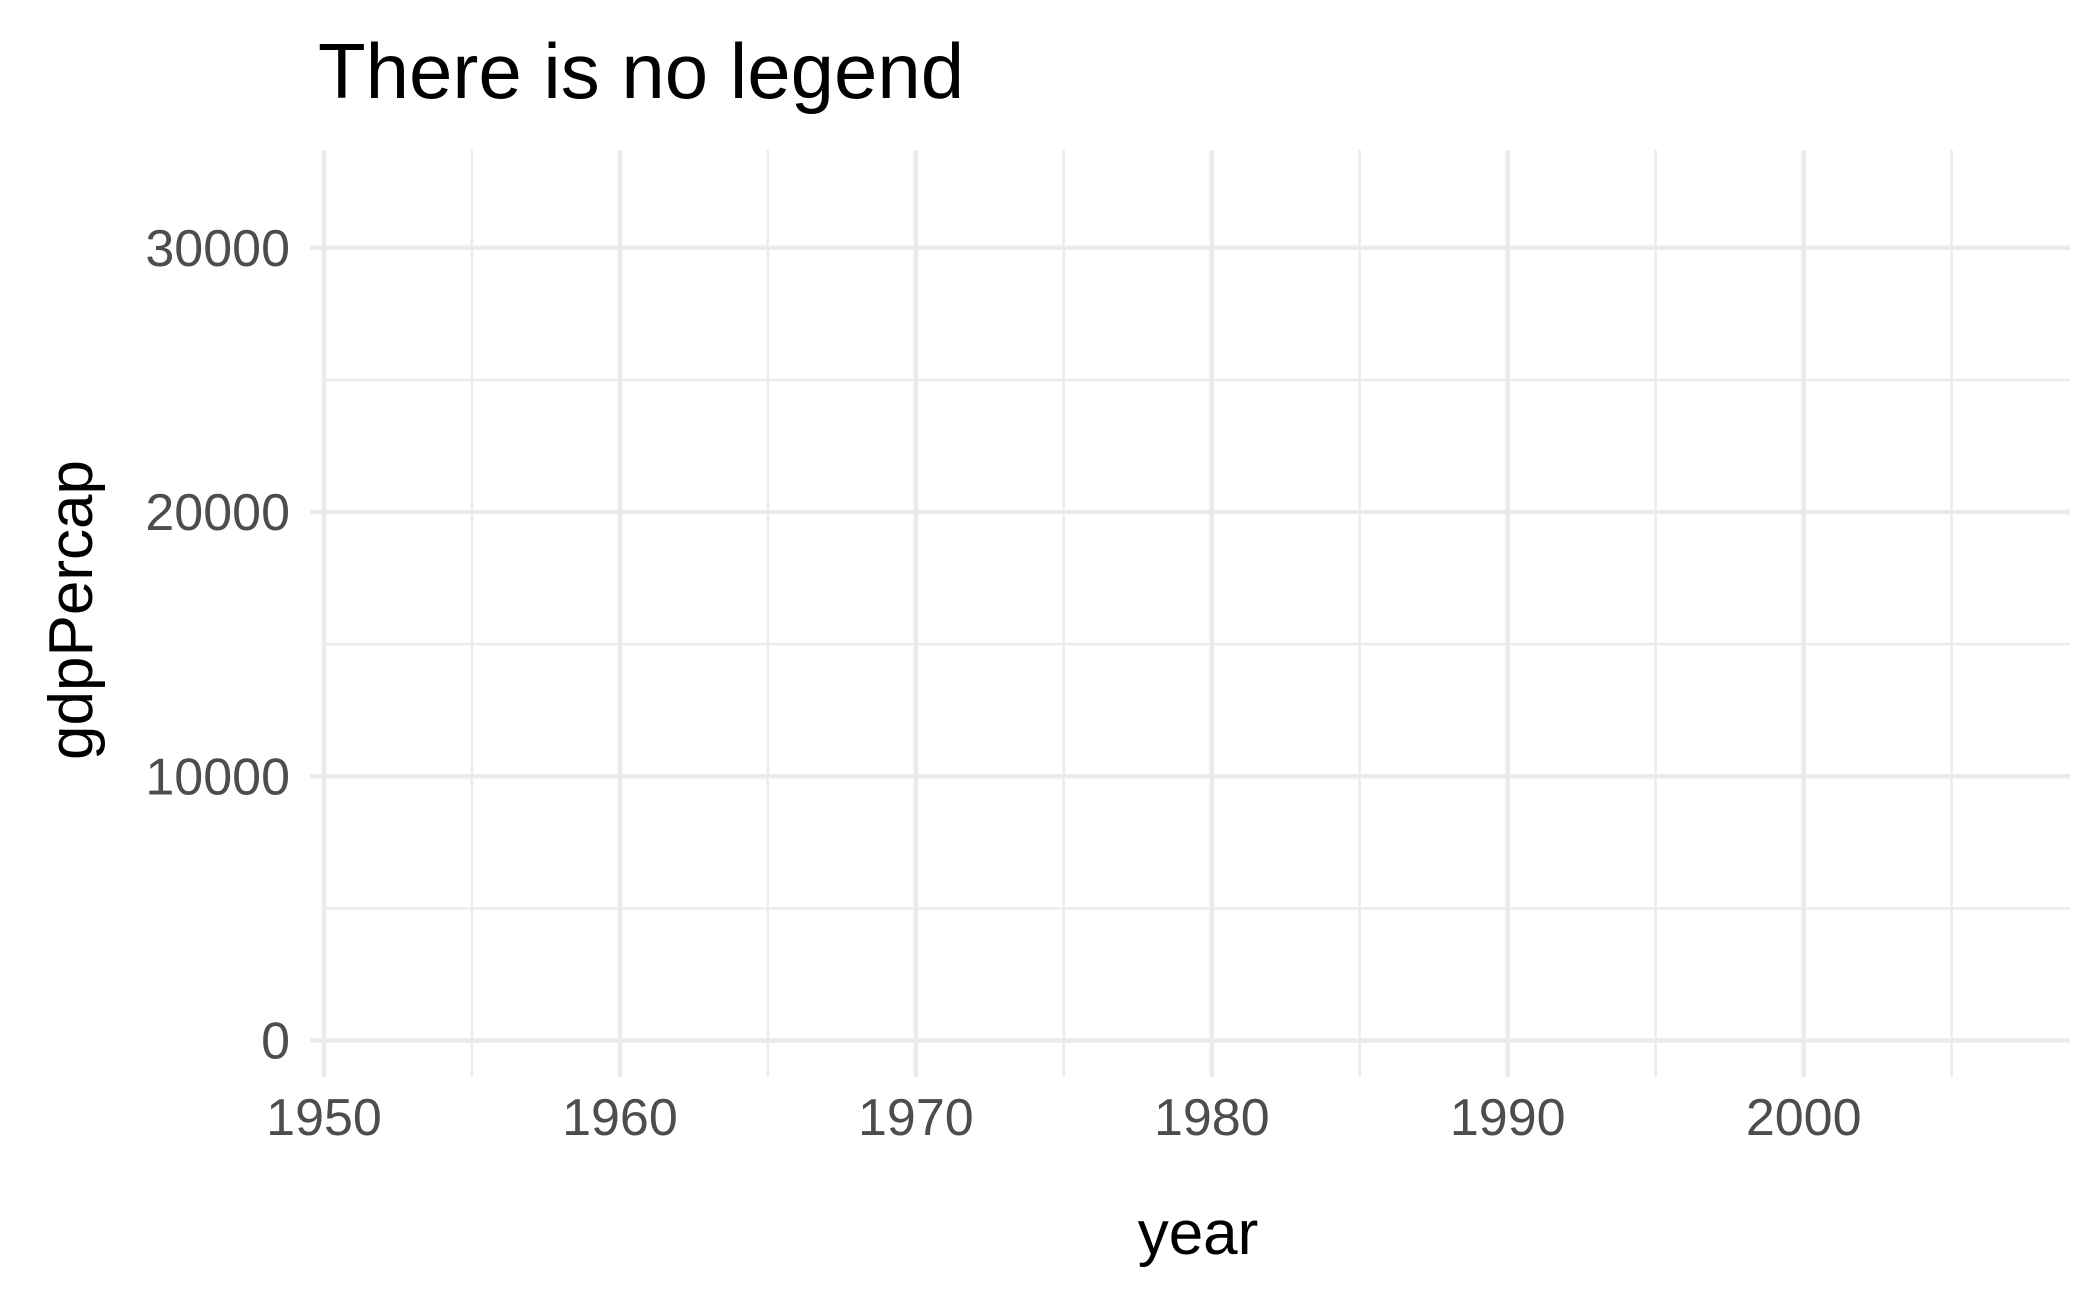 The image size is (2100, 1297). I want to click on x-axis-title: year, so click(1198, 1233).